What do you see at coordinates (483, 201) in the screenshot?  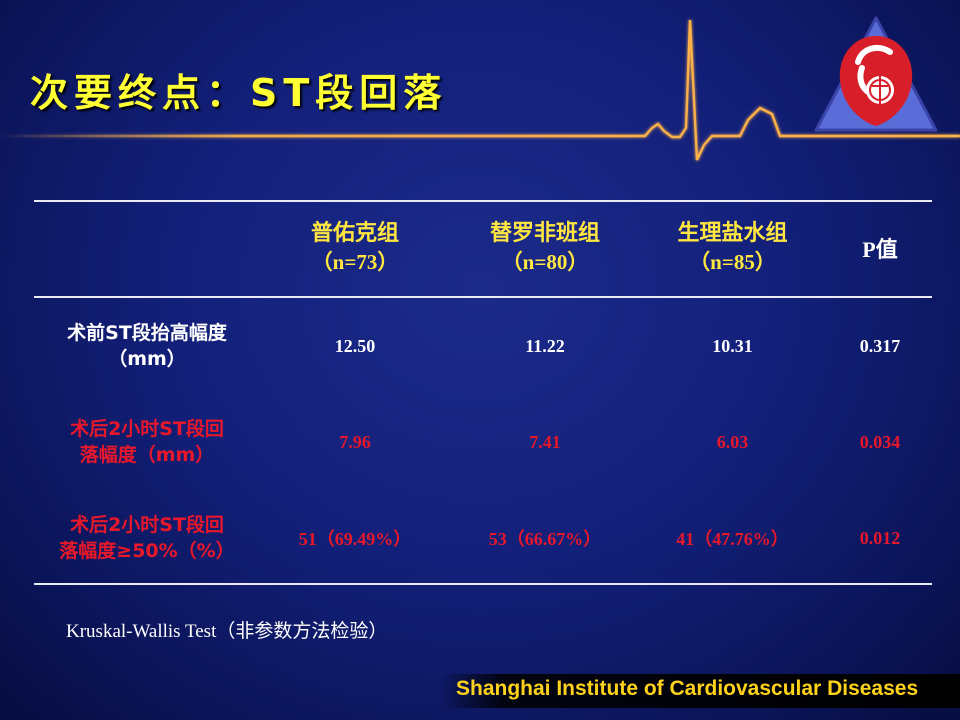 I see `table-top-rule` at bounding box center [483, 201].